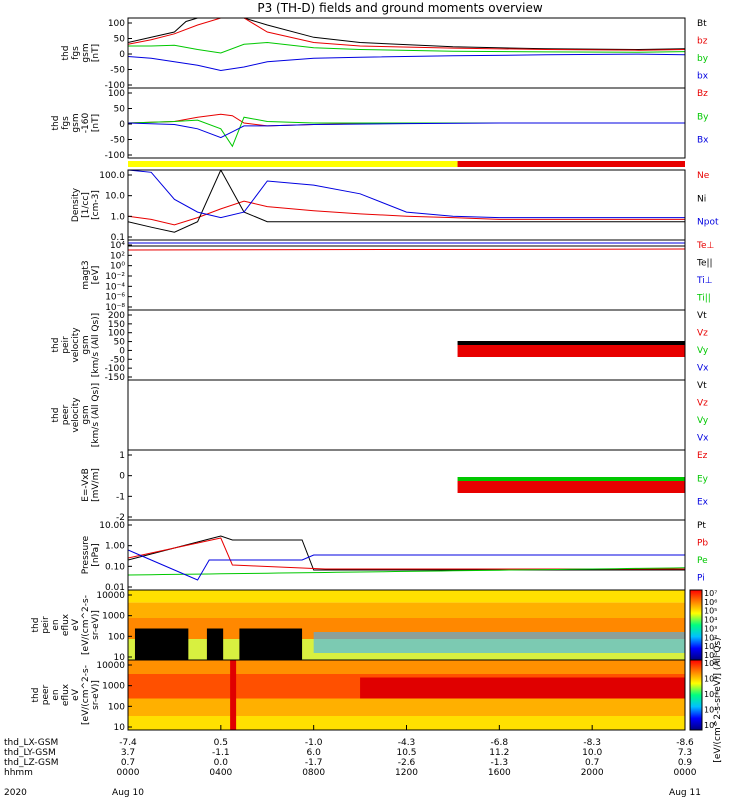 The height and width of the screenshot is (800, 750). I want to click on legend-bz: bz, so click(702, 42).